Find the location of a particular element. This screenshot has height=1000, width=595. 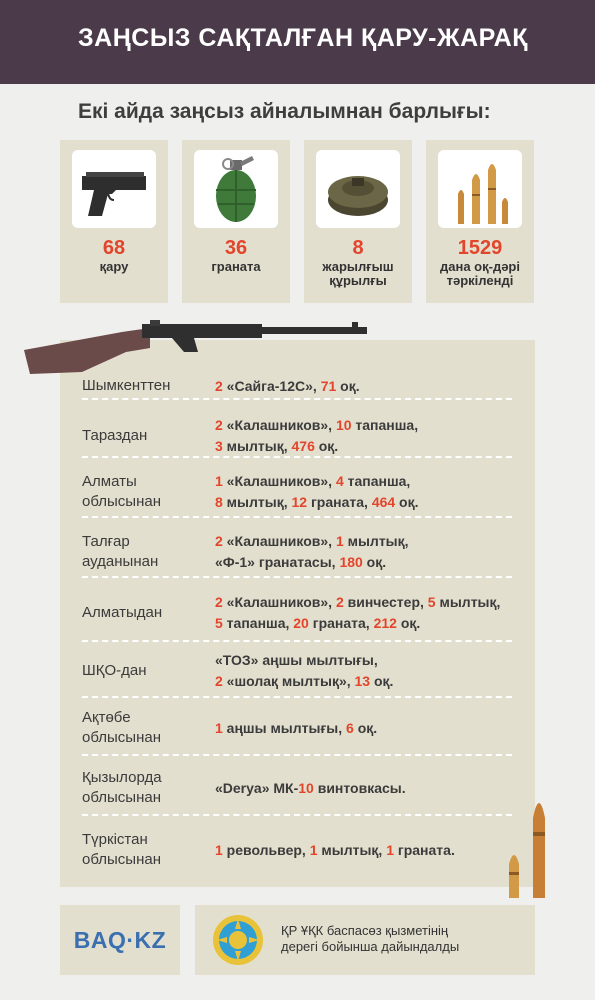

region-name: Шымкенттен is located at coordinates (126, 385).